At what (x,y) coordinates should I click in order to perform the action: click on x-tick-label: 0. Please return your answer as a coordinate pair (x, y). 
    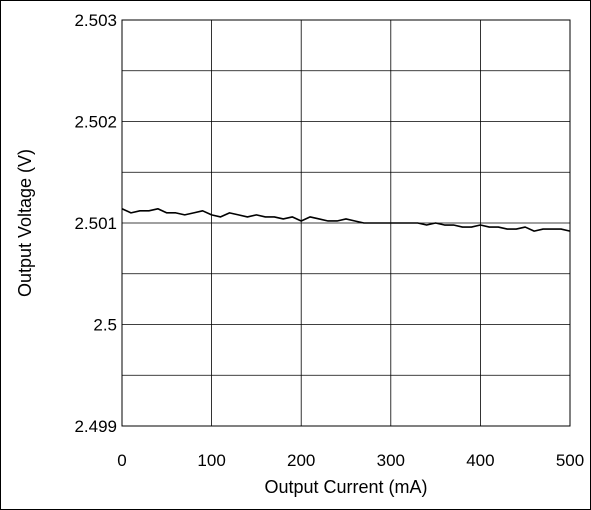
    Looking at the image, I should click on (121, 460).